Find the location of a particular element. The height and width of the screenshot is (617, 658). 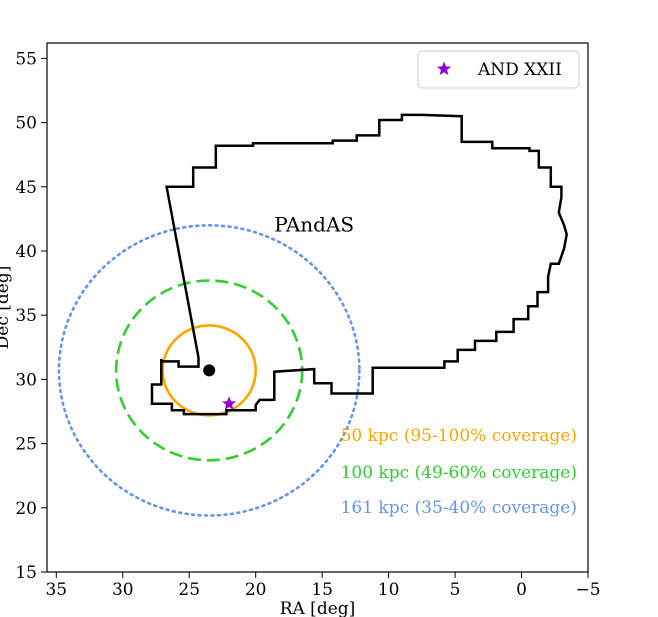

y-axis-label: Dec [deg] is located at coordinates (6, 308).